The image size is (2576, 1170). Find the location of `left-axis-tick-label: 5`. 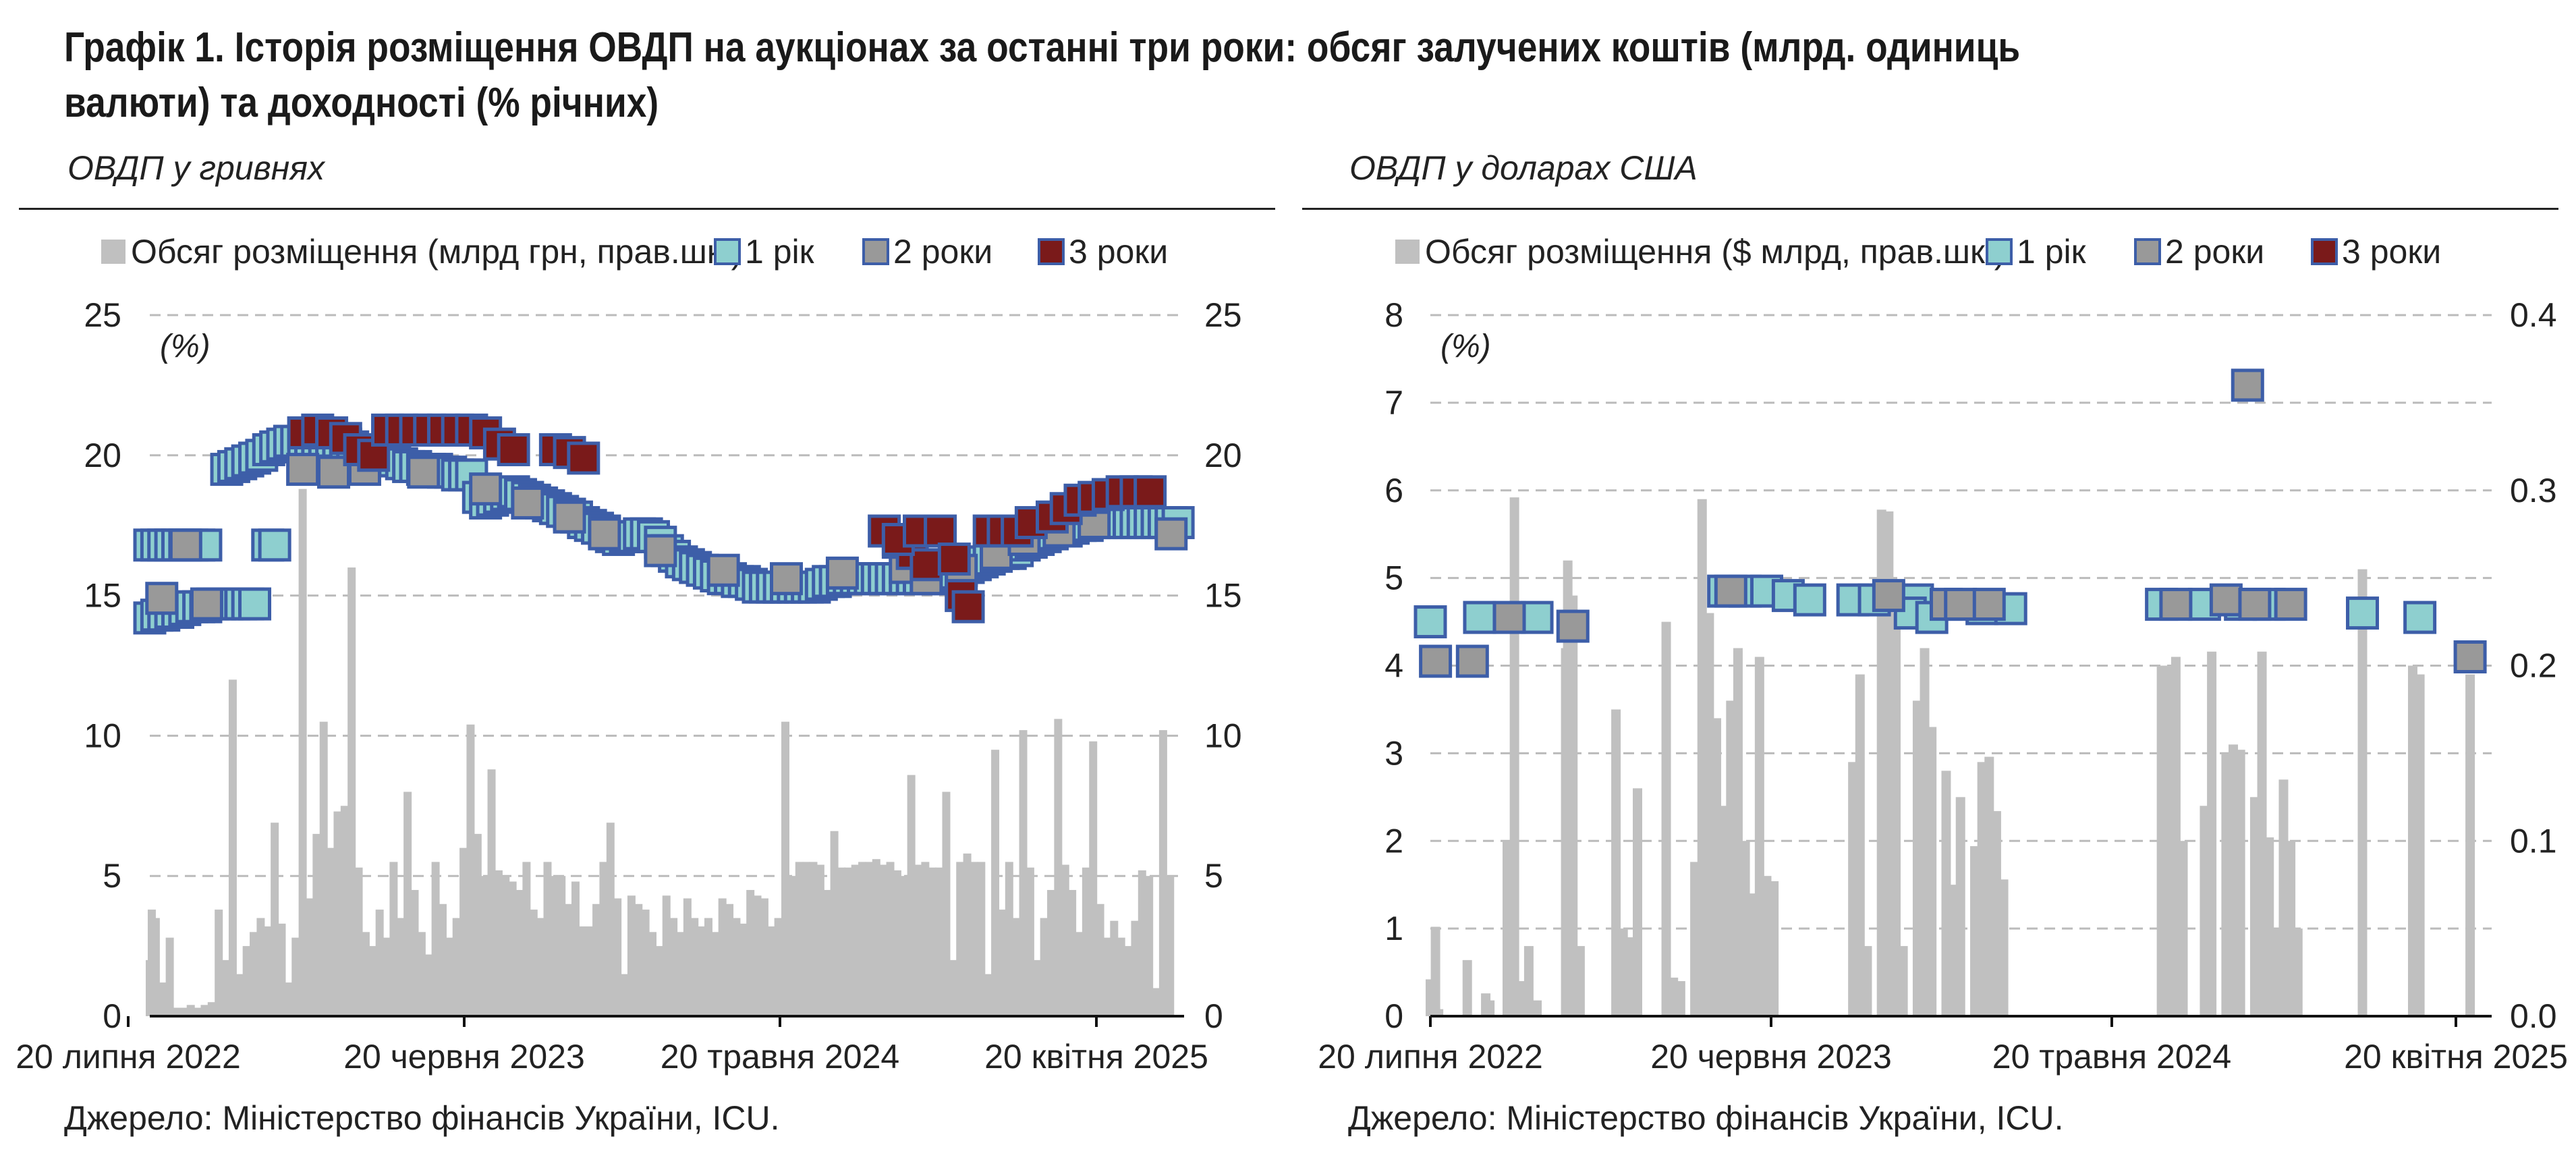

left-axis-tick-label: 5 is located at coordinates (1393, 578).